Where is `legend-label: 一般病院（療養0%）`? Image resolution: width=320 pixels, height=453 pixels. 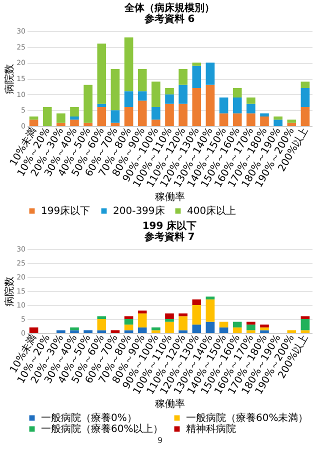 legend-label: 一般病院（療養0%） is located at coordinates (89, 418).